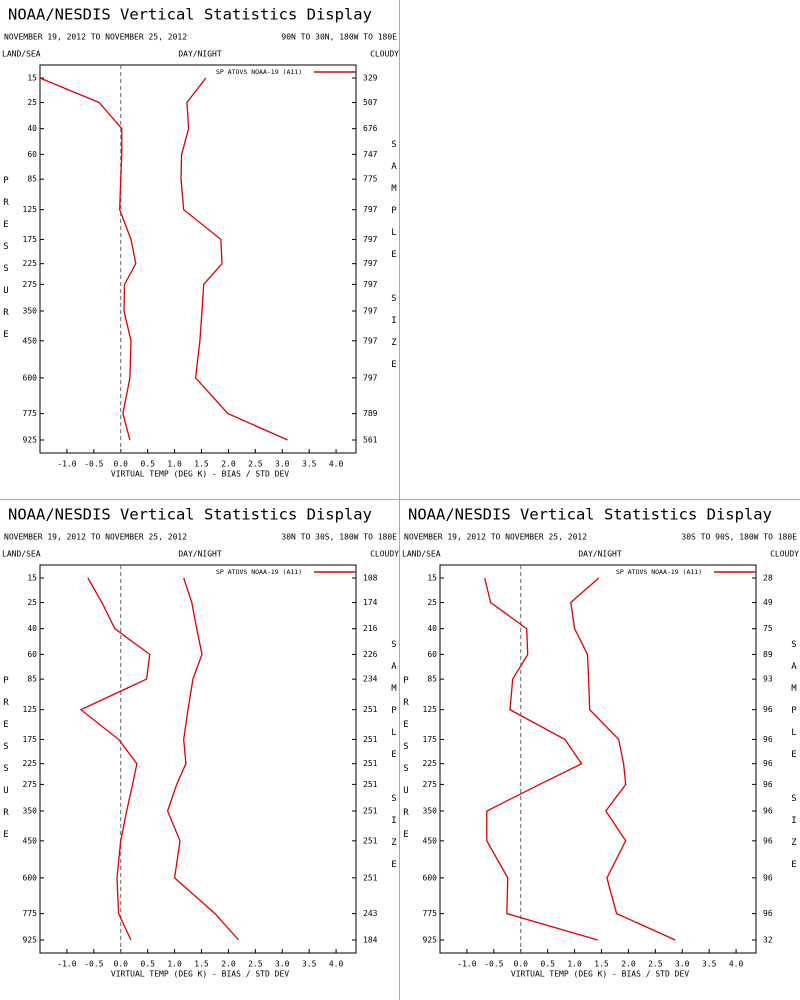 The image size is (800, 1000). I want to click on sample-size: 174, so click(370, 602).